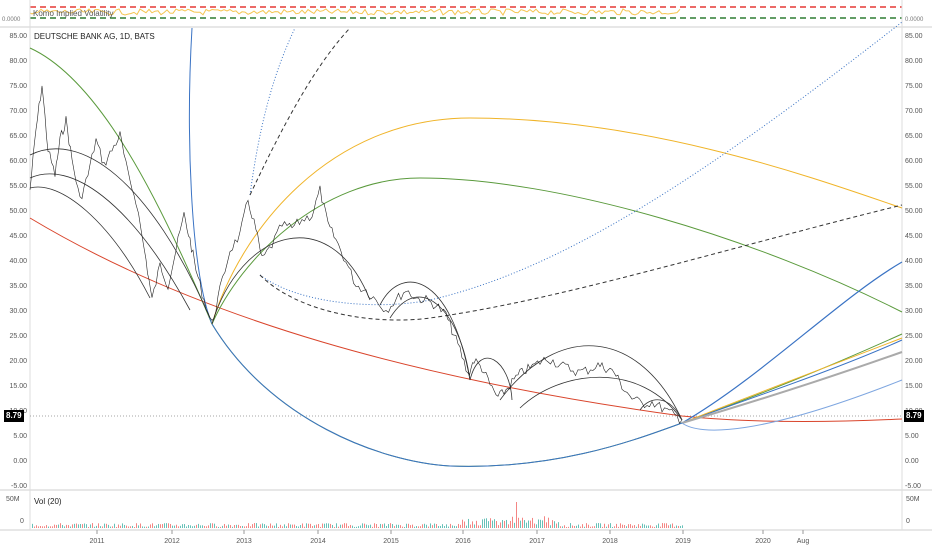 This screenshot has height=550, width=932. I want to click on x-tick-label: 2016, so click(463, 541).